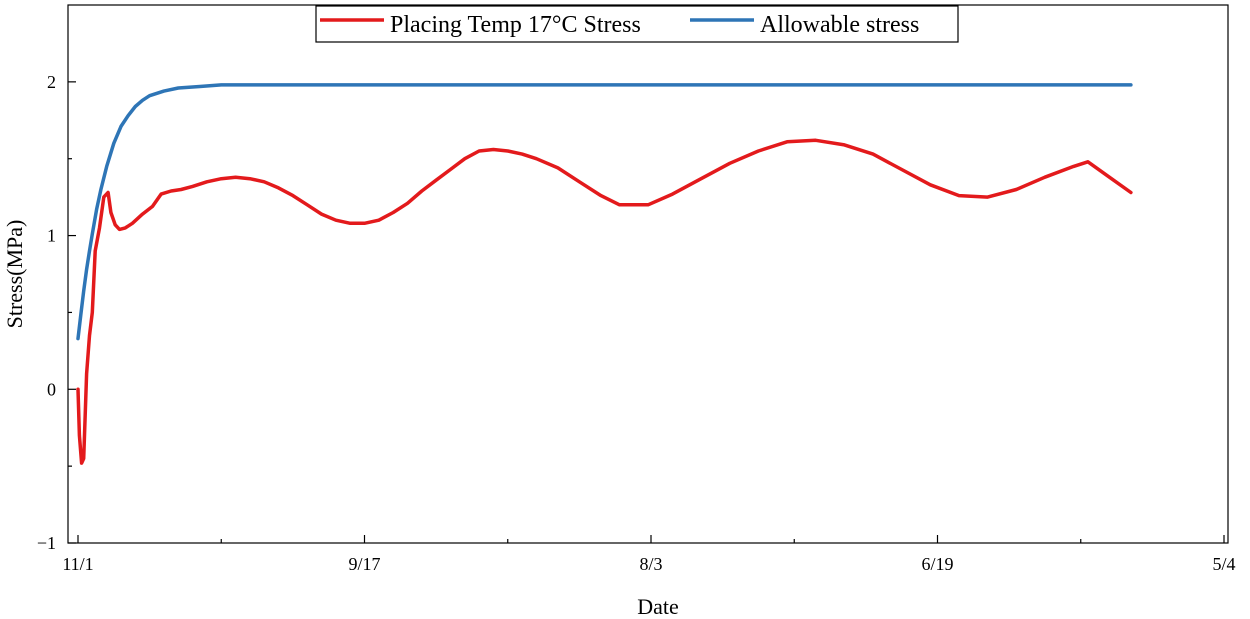 This screenshot has width=1250, height=619. What do you see at coordinates (77, 564) in the screenshot?
I see `x-tick-label: 11/1` at bounding box center [77, 564].